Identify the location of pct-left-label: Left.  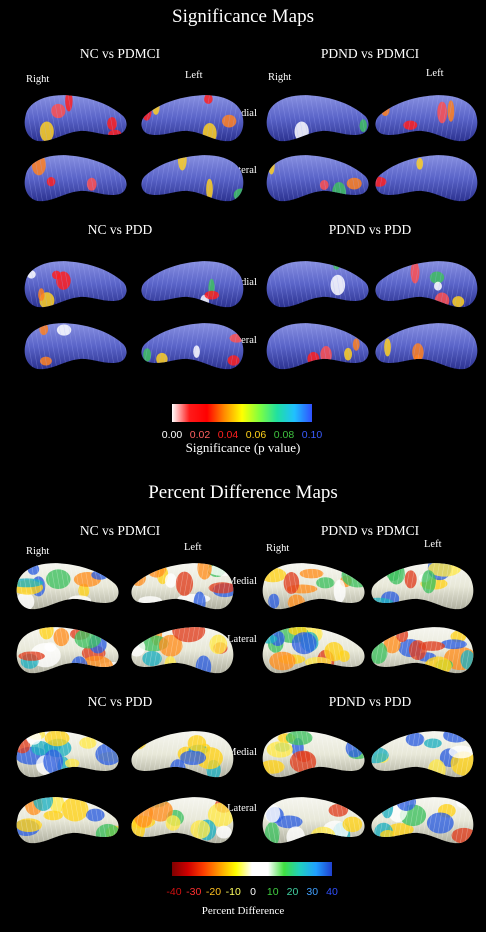
(193, 547).